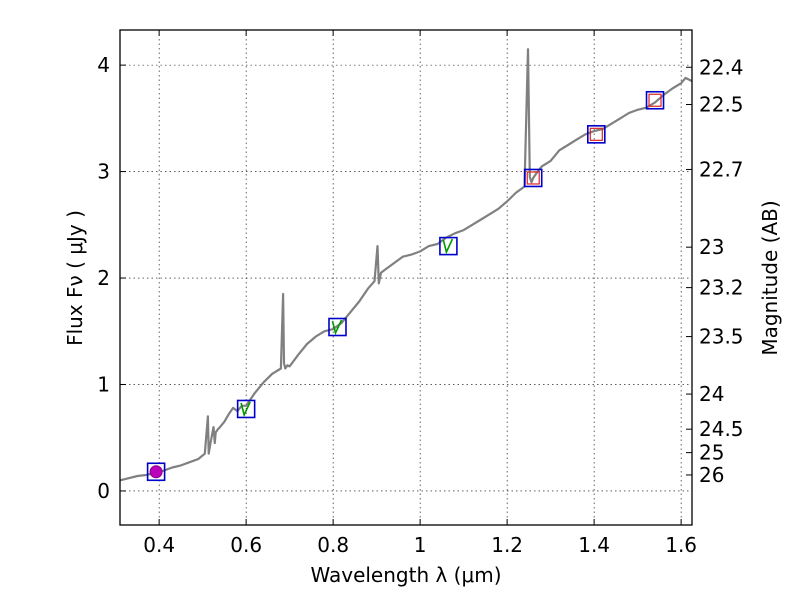 Image resolution: width=800 pixels, height=600 pixels. What do you see at coordinates (711, 247) in the screenshot?
I see `y2-tick-label: 23` at bounding box center [711, 247].